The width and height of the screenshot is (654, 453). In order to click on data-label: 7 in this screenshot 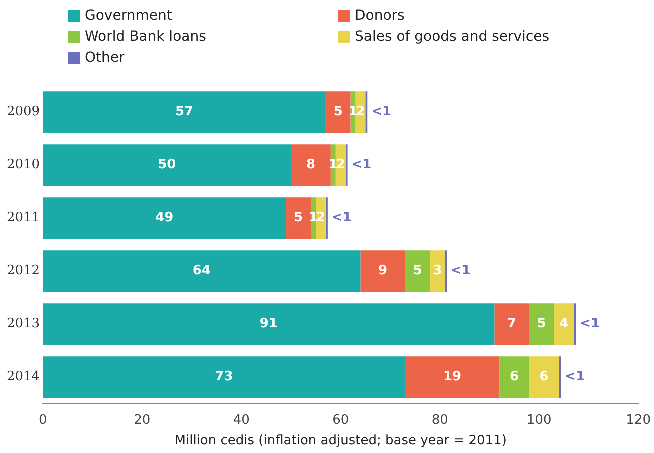, I will do `click(512, 324)`.